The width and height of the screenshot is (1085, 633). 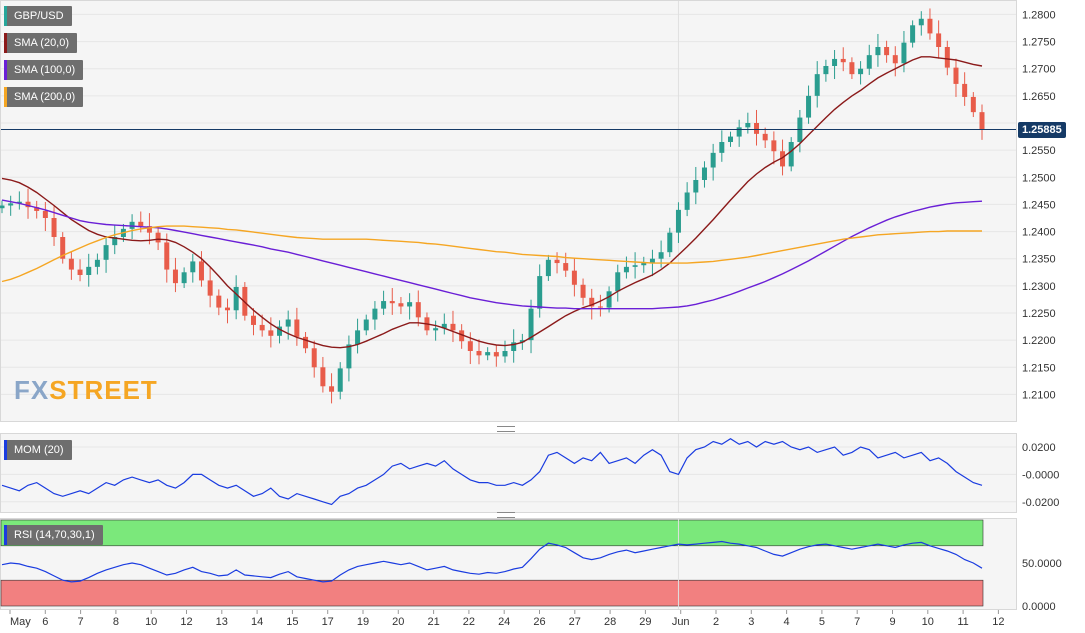 What do you see at coordinates (151, 622) in the screenshot?
I see `x-axis-tick: 10` at bounding box center [151, 622].